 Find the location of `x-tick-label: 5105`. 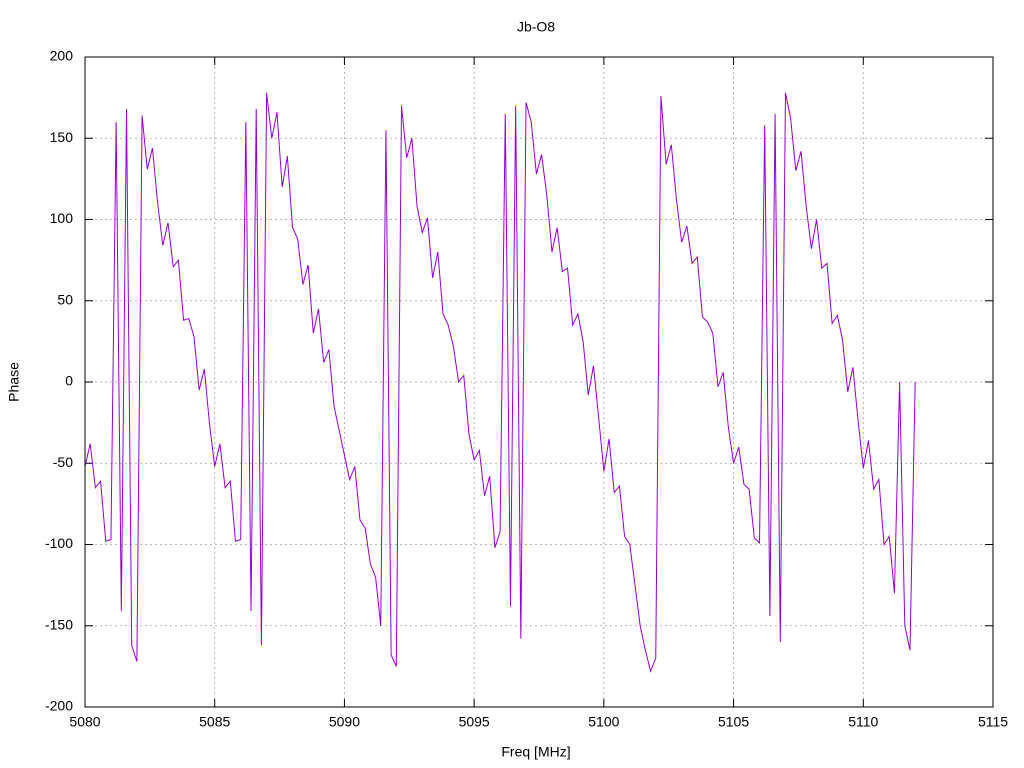

x-tick-label: 5105 is located at coordinates (733, 722).